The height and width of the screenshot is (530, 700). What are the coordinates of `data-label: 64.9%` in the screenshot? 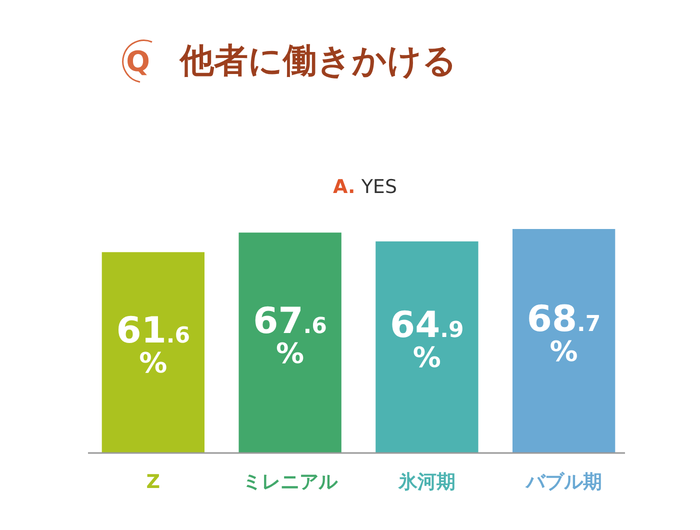 It's located at (427, 339).